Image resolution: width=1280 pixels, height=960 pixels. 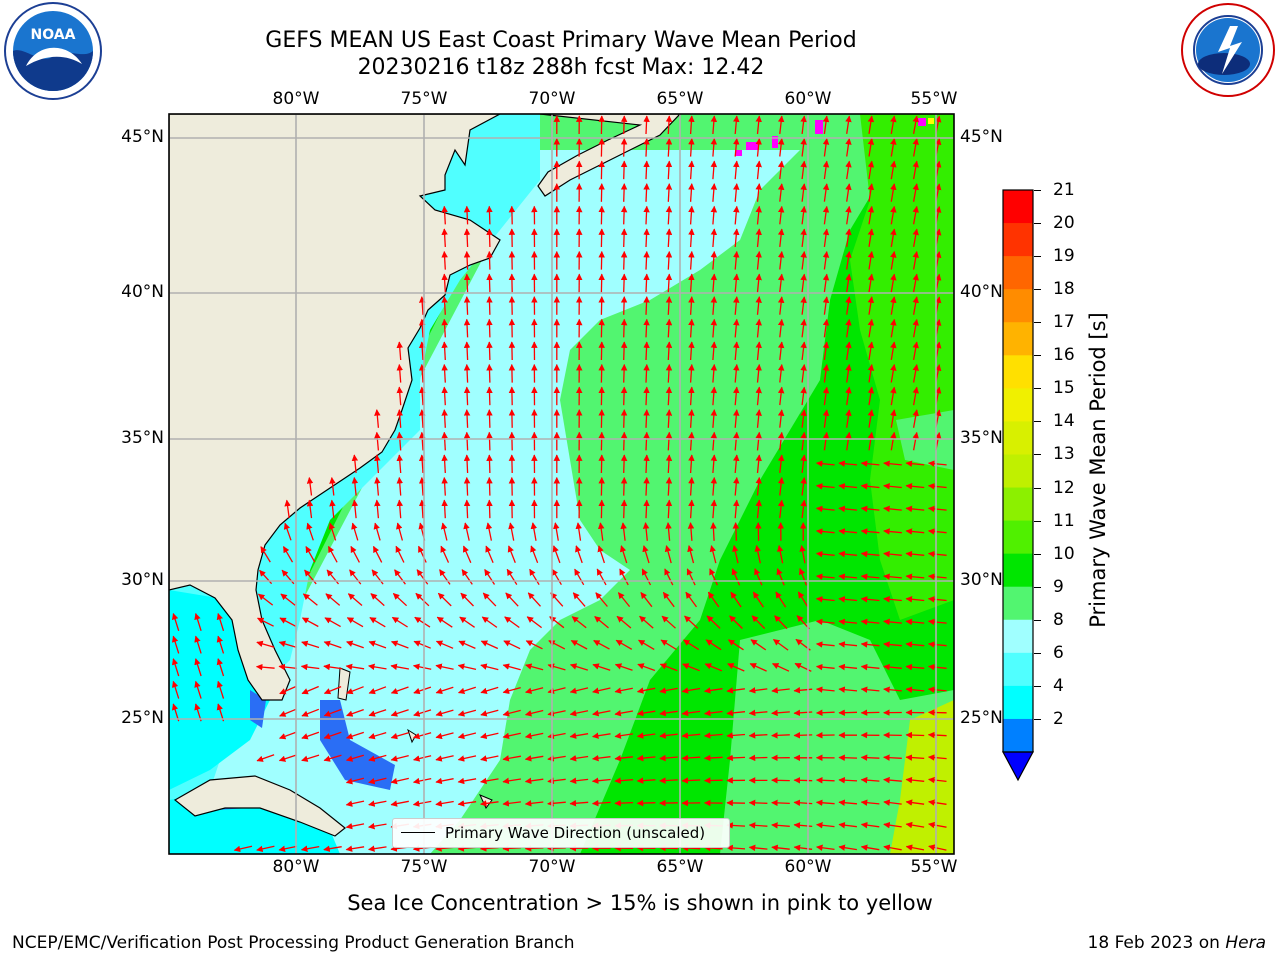 What do you see at coordinates (424, 867) in the screenshot?
I see `lon-label-bottom-75w: 75°W` at bounding box center [424, 867].